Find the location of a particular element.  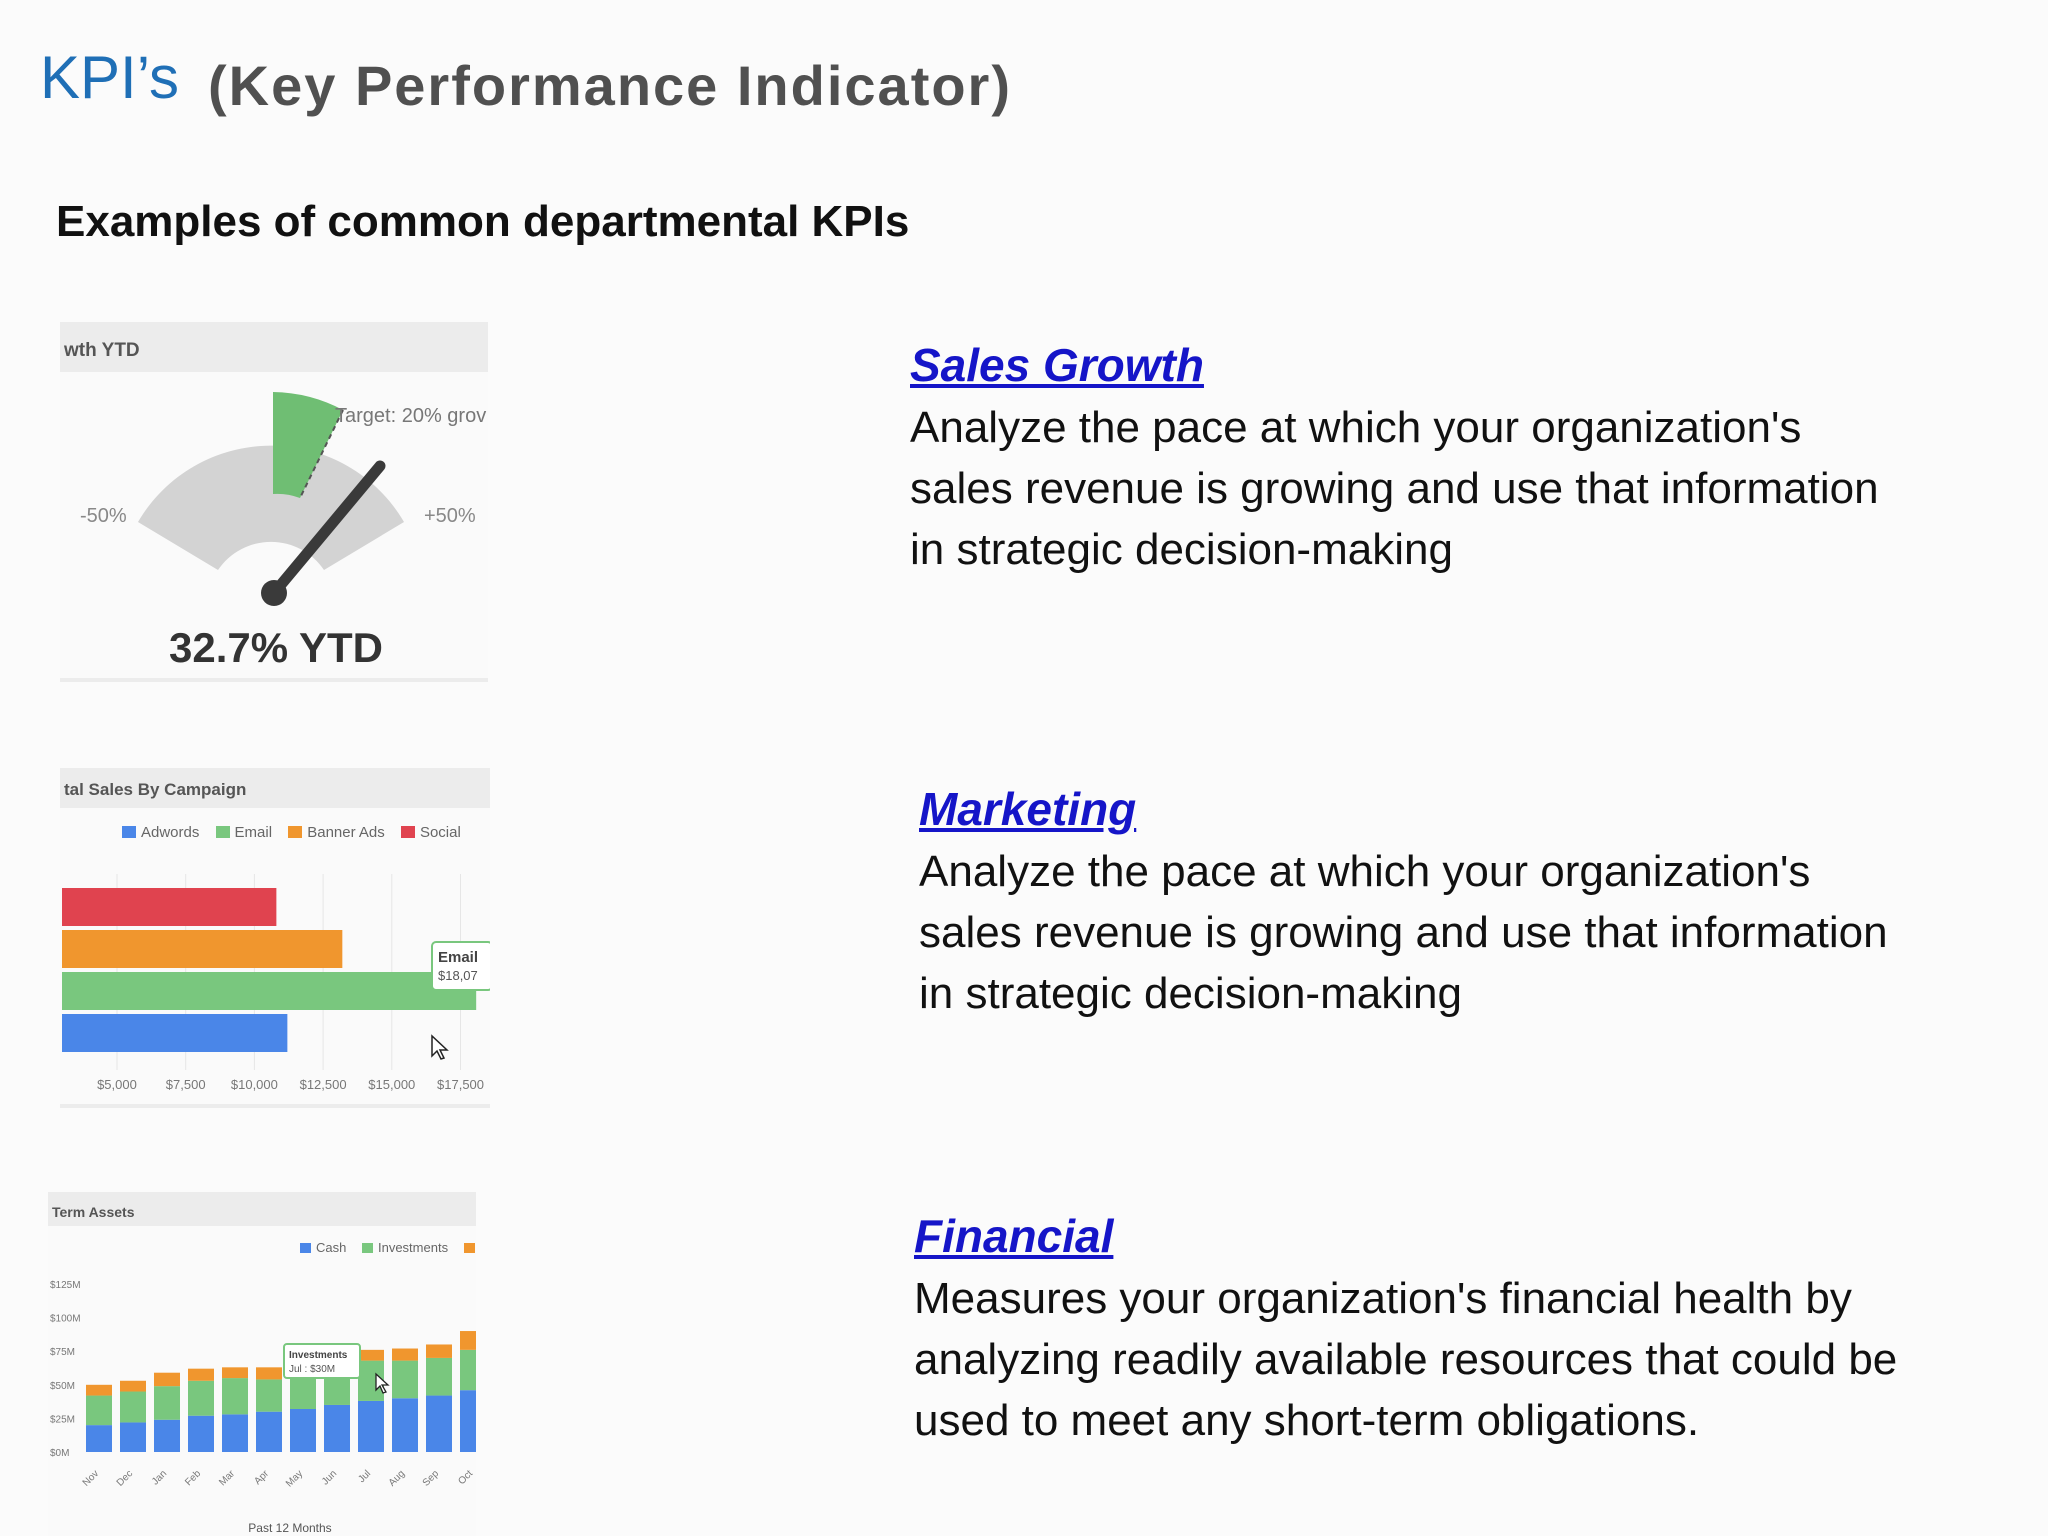

assets-x-tick: Apr is located at coordinates (261, 1477).